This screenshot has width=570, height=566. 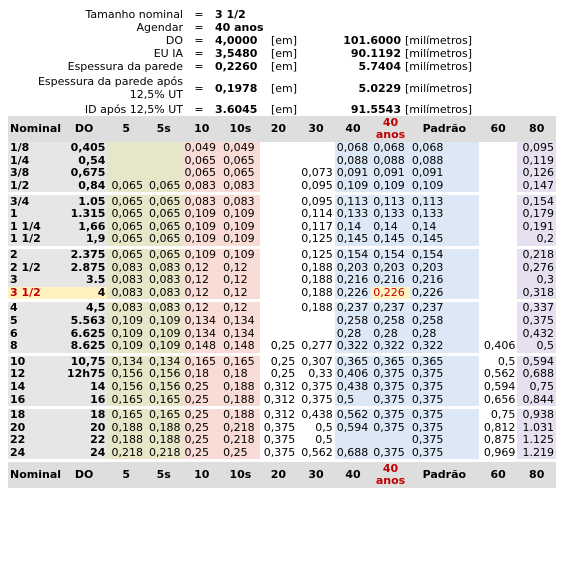 I want to click on table-cell: 0,438, so click(x=353, y=387).